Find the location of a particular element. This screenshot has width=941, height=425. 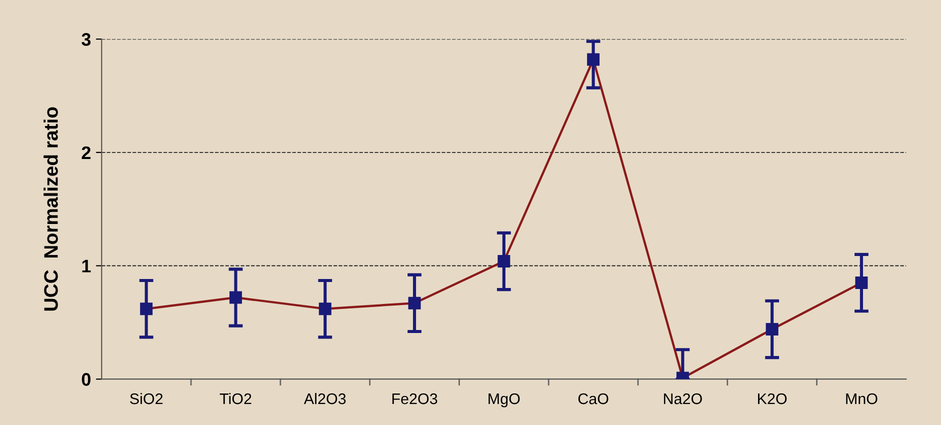

x-tick-label: Fe2O3 is located at coordinates (415, 398).